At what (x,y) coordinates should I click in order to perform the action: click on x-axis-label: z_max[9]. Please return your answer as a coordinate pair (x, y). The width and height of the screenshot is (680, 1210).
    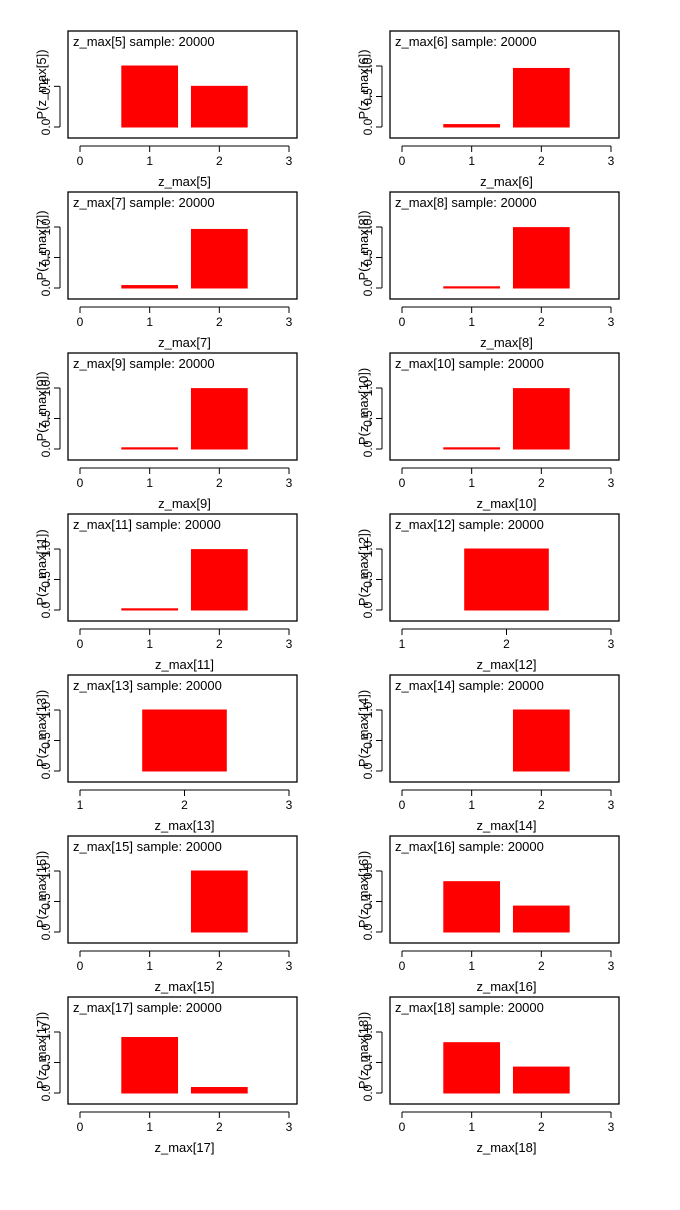
    Looking at the image, I should click on (184, 503).